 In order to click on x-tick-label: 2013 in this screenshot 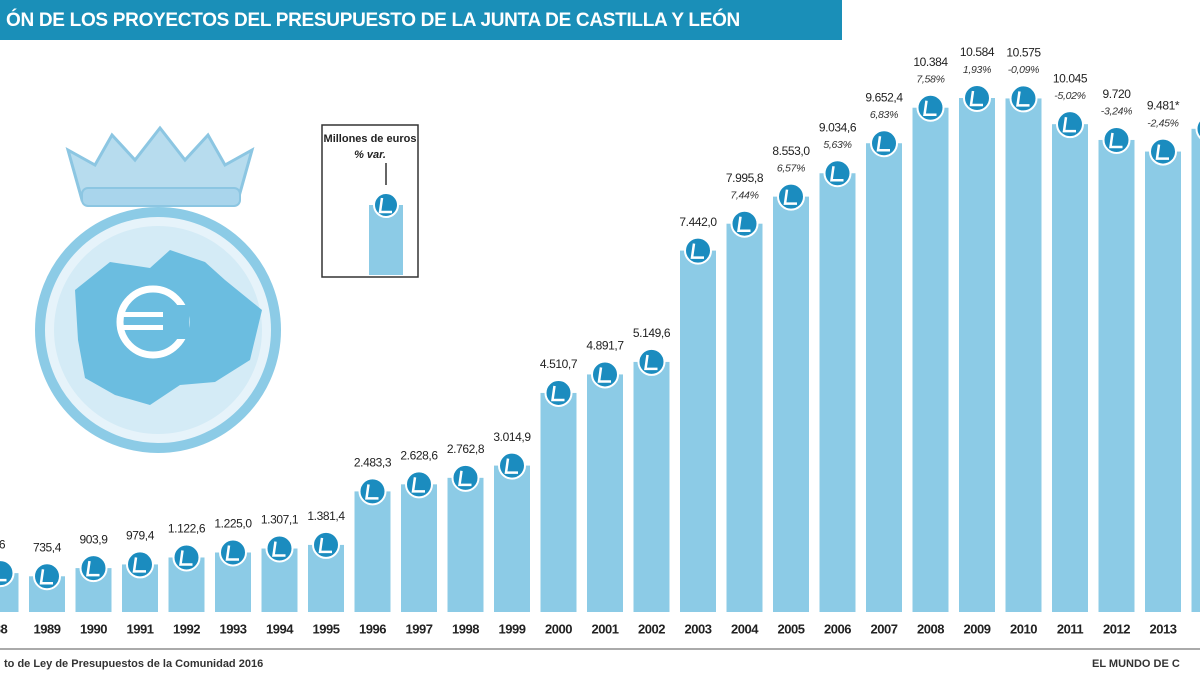, I will do `click(1163, 628)`.